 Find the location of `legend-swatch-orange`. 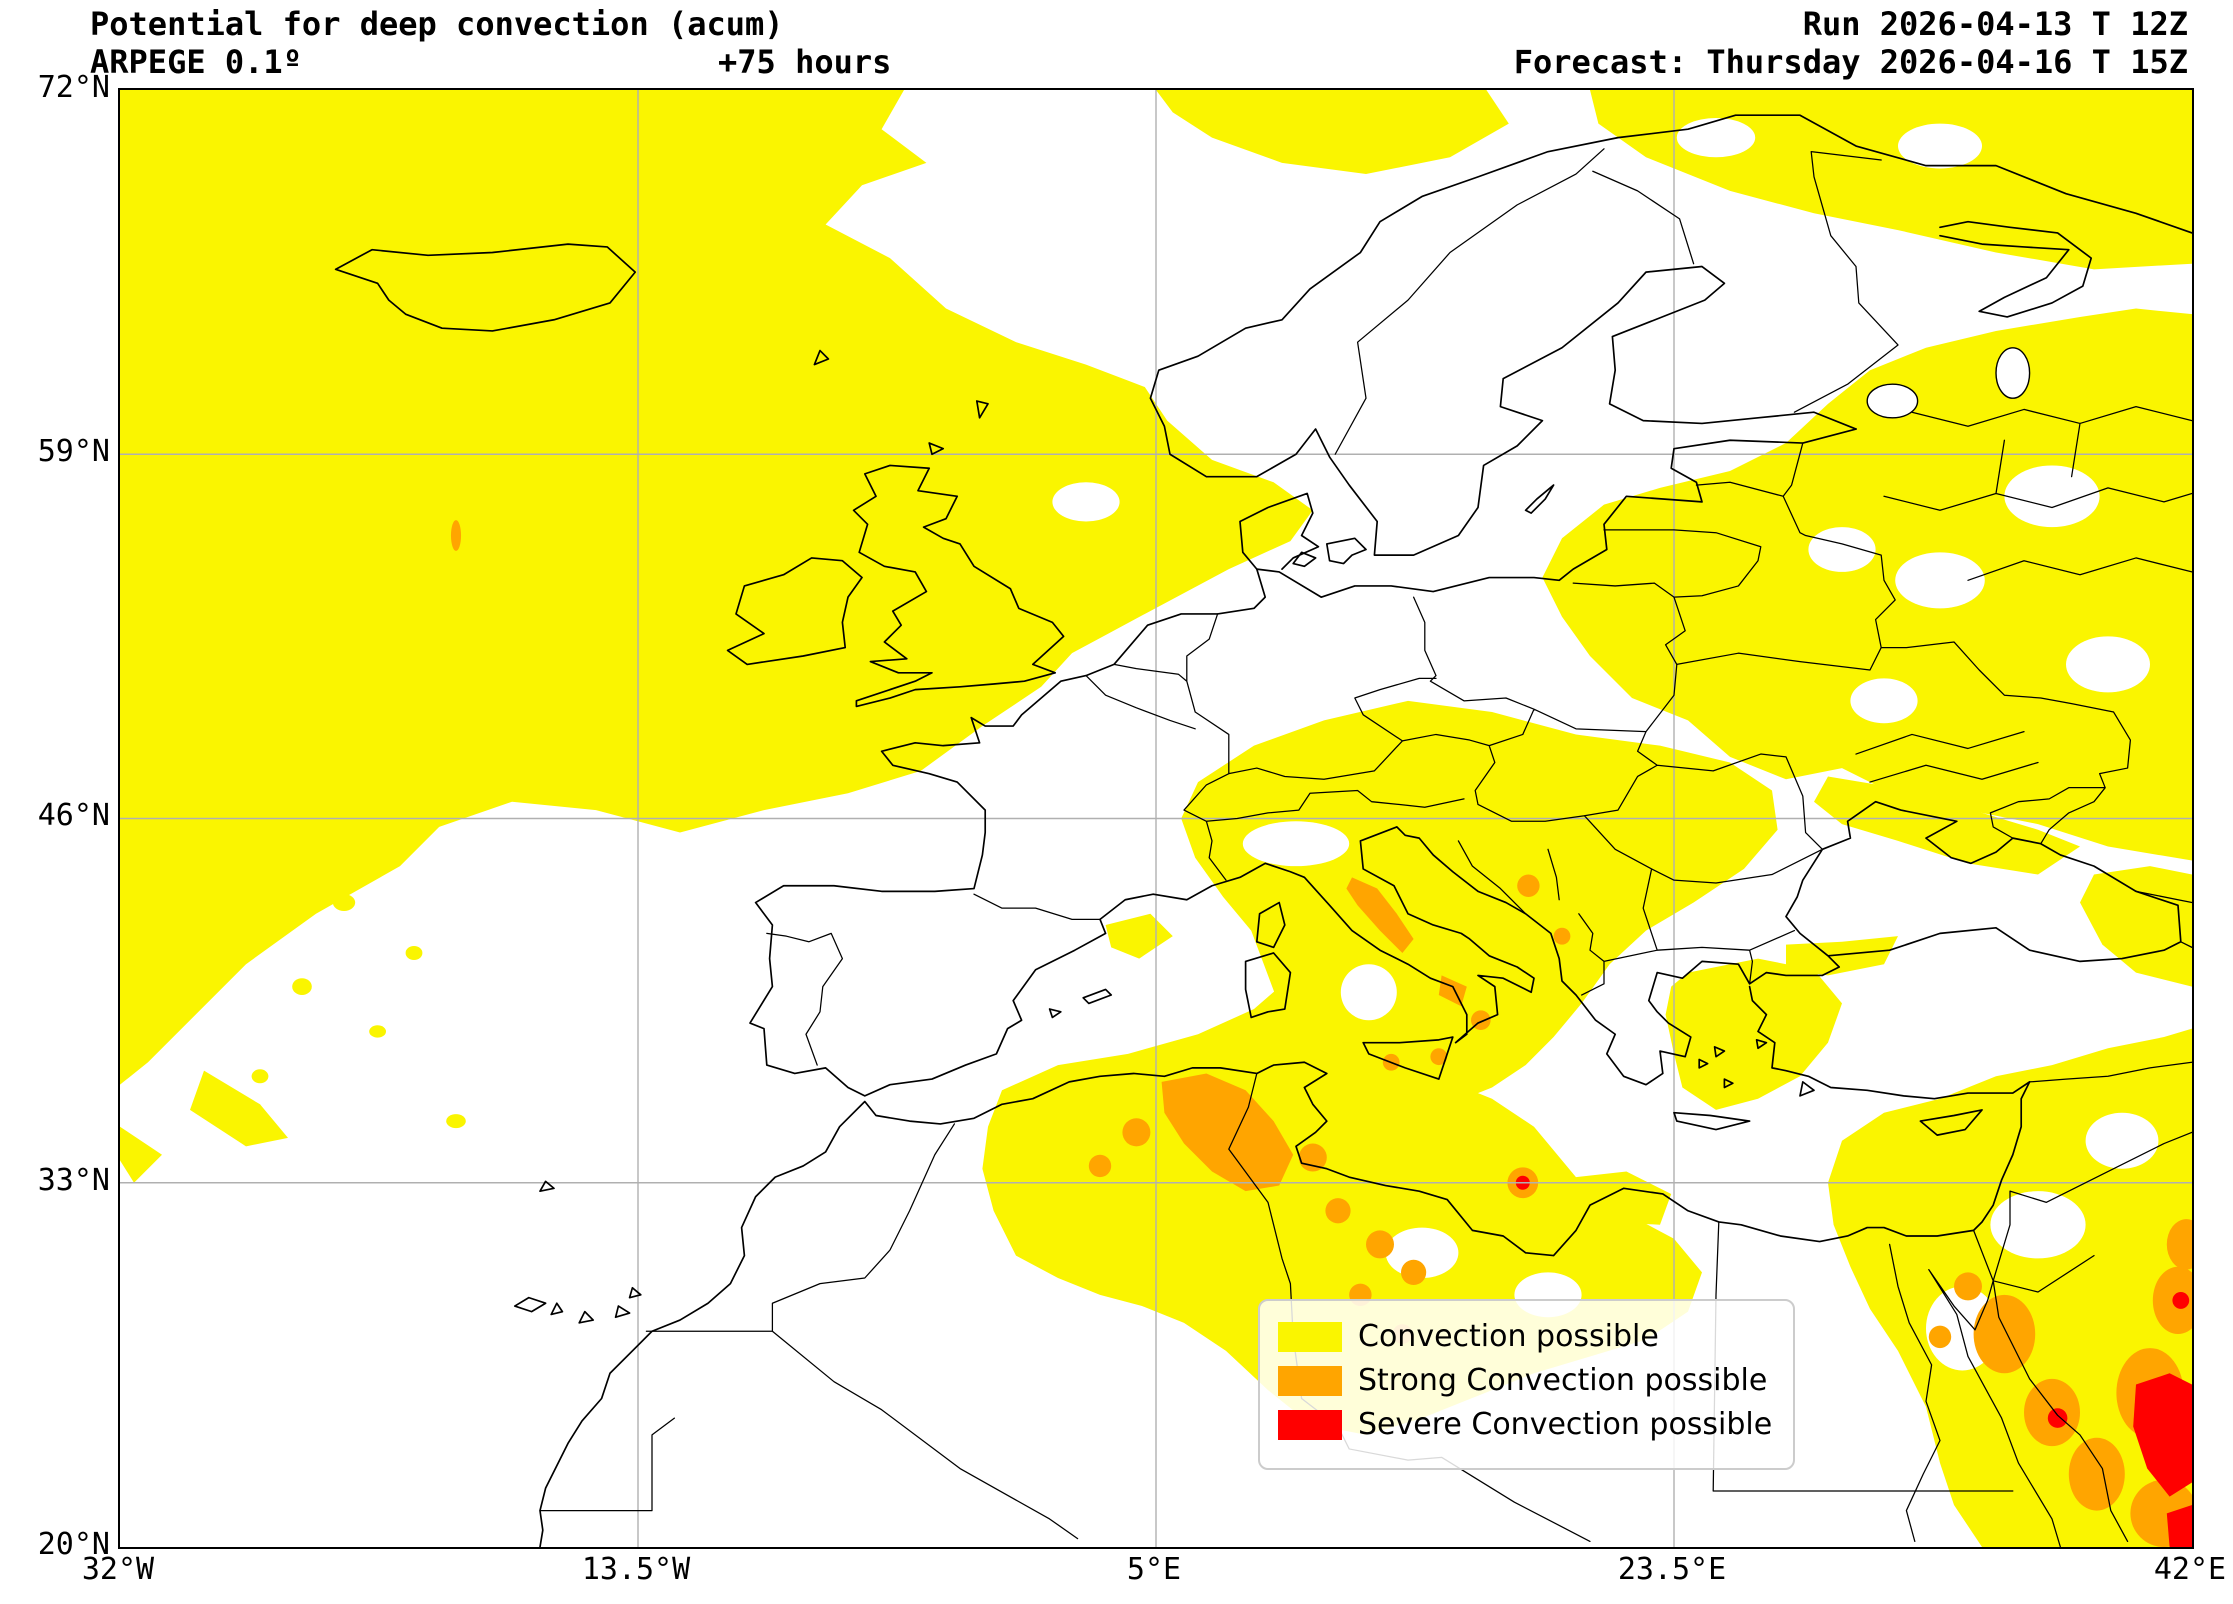

legend-swatch-orange is located at coordinates (1310, 1381).